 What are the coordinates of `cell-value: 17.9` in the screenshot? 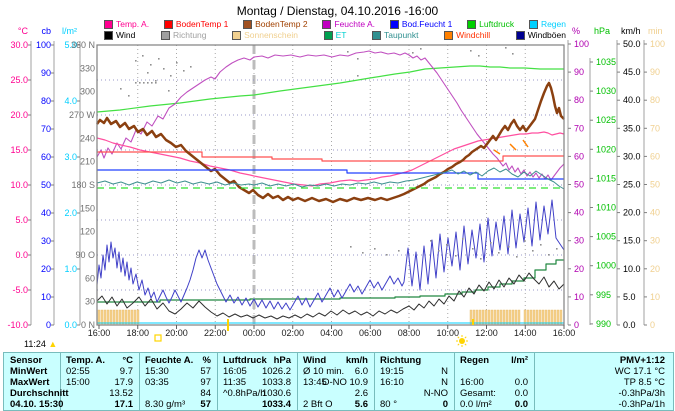 It's located at (124, 382).